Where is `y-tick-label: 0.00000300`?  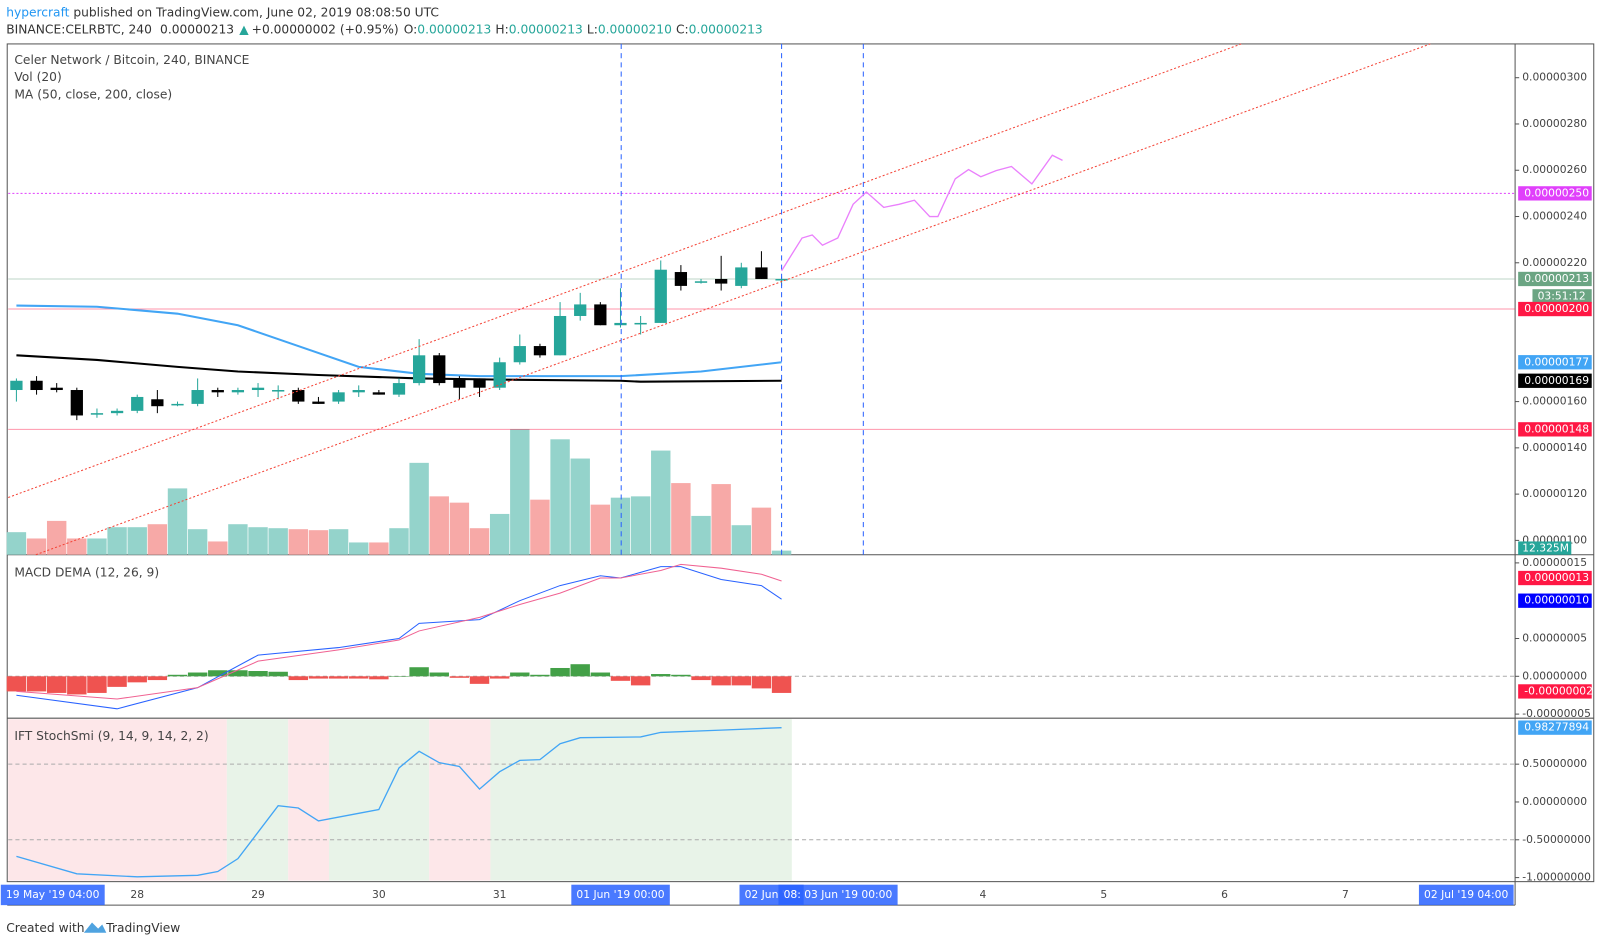 y-tick-label: 0.00000300 is located at coordinates (1554, 77).